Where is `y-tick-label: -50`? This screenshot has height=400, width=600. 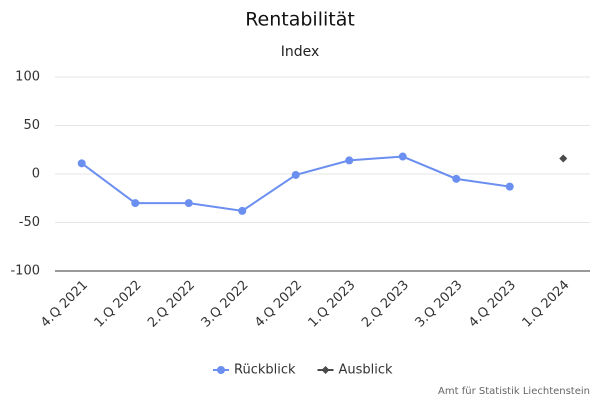
y-tick-label: -50 is located at coordinates (29, 222).